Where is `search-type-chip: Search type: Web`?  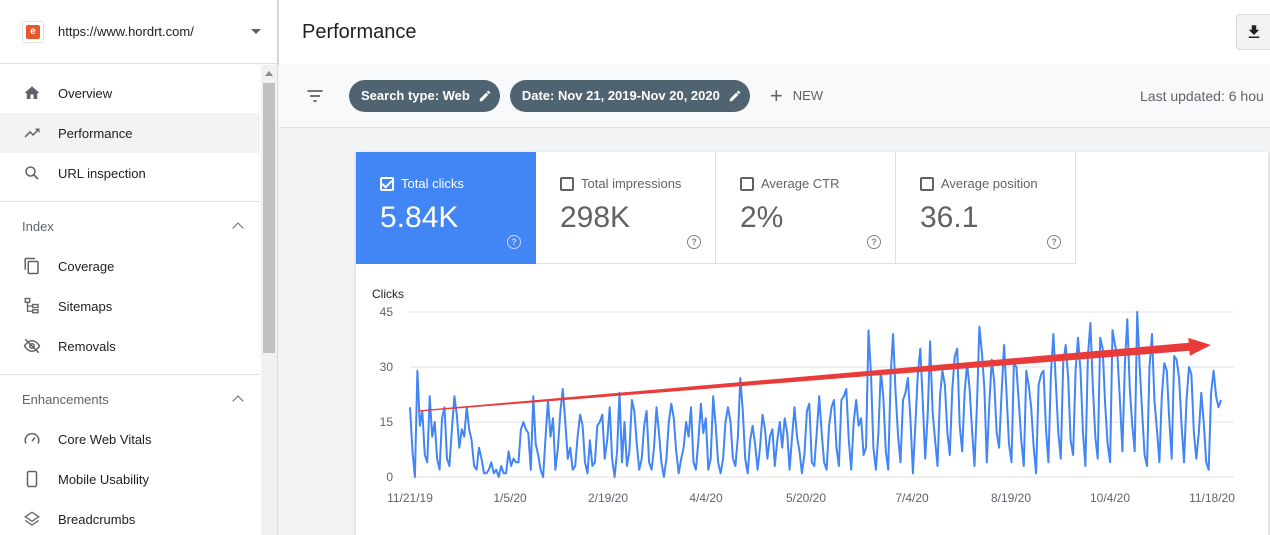 search-type-chip: Search type: Web is located at coordinates (424, 95).